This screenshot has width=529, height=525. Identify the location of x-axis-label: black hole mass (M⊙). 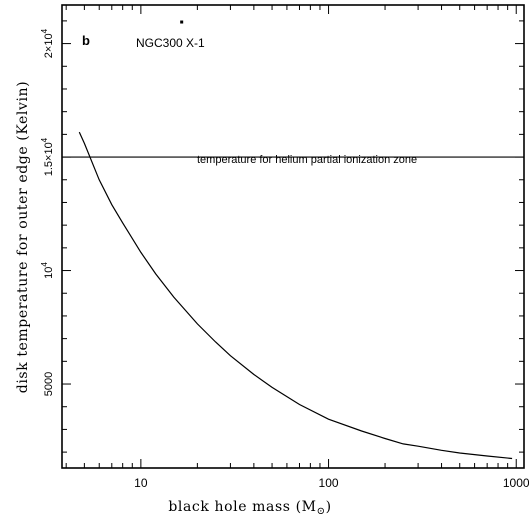
(249, 508).